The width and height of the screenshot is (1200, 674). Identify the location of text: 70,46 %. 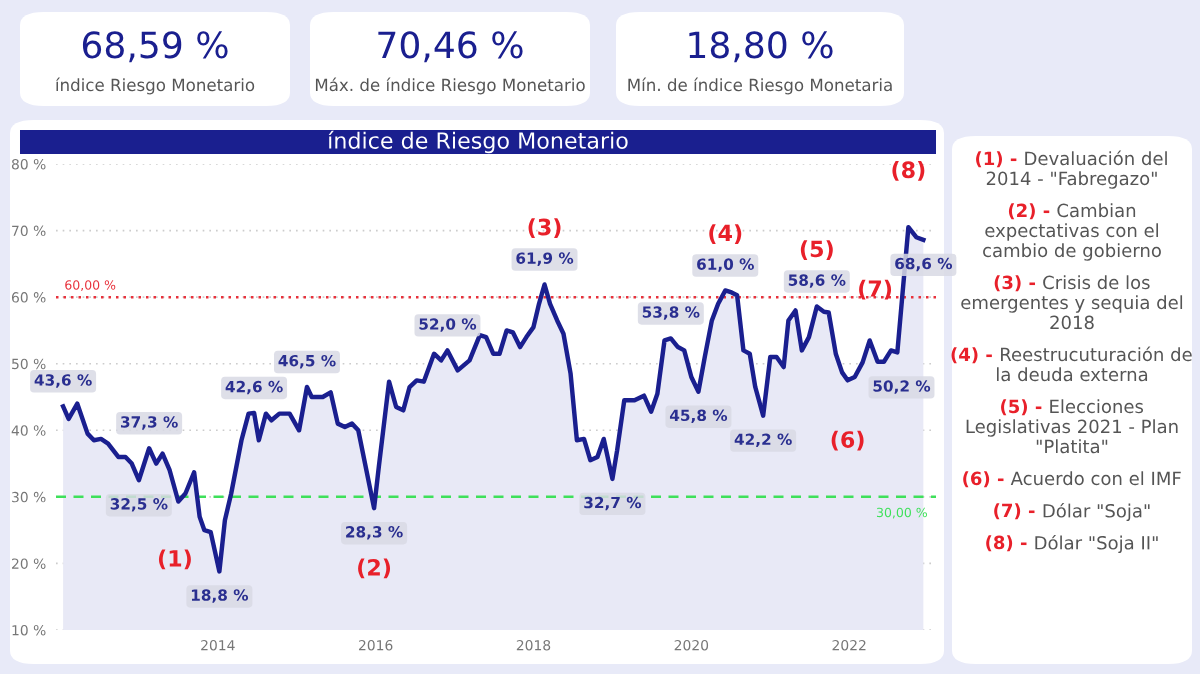
(450, 47).